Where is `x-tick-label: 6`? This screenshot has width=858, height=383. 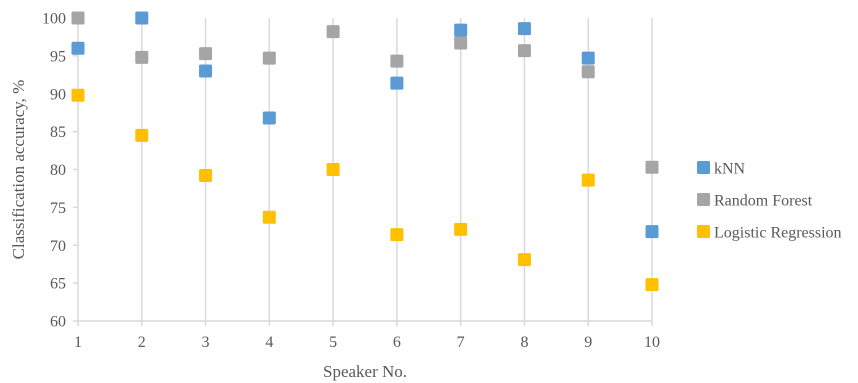
x-tick-label: 6 is located at coordinates (397, 342).